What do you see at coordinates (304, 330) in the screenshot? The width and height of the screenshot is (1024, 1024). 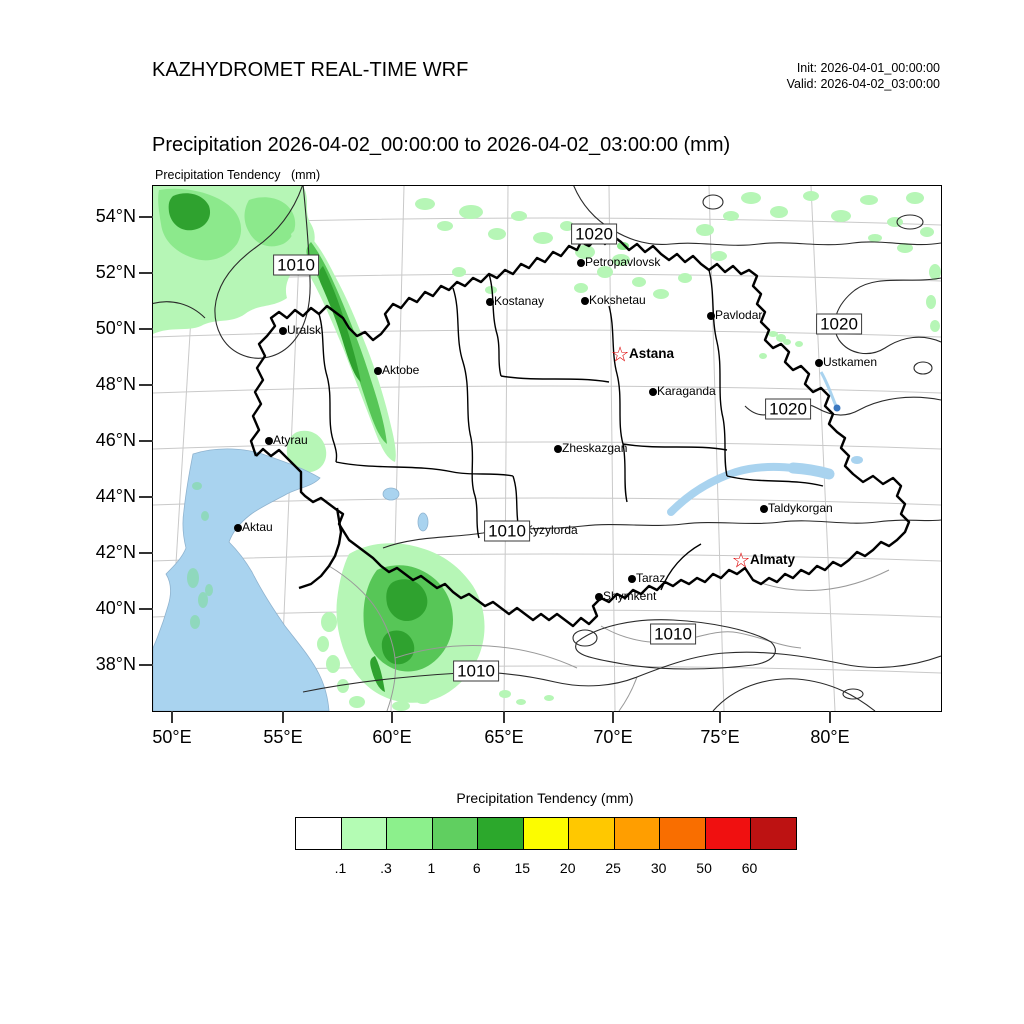 I see `city-label: Uralsk` at bounding box center [304, 330].